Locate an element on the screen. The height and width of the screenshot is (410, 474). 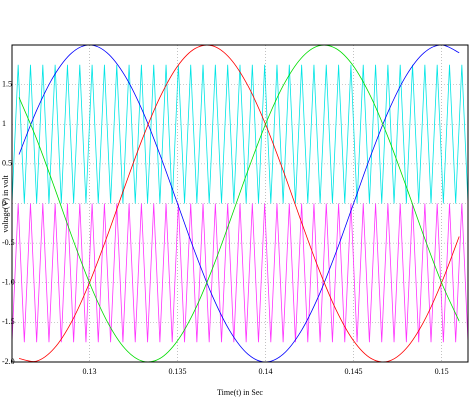
y-axis-label: voltage(V) in volt is located at coordinates (5, 204).